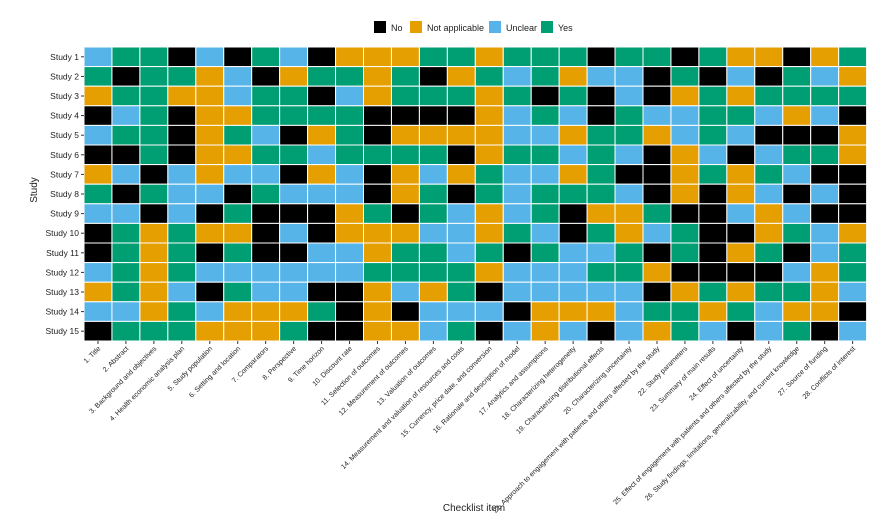 This screenshot has height=527, width=887. What do you see at coordinates (64, 214) in the screenshot?
I see `y-tick-label: Study 9` at bounding box center [64, 214].